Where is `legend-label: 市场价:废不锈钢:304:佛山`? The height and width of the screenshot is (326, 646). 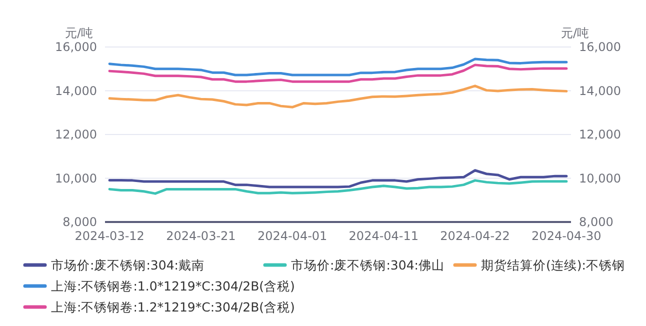
legend-label: 市场价:废不锈钢:304:佛山 is located at coordinates (367, 264).